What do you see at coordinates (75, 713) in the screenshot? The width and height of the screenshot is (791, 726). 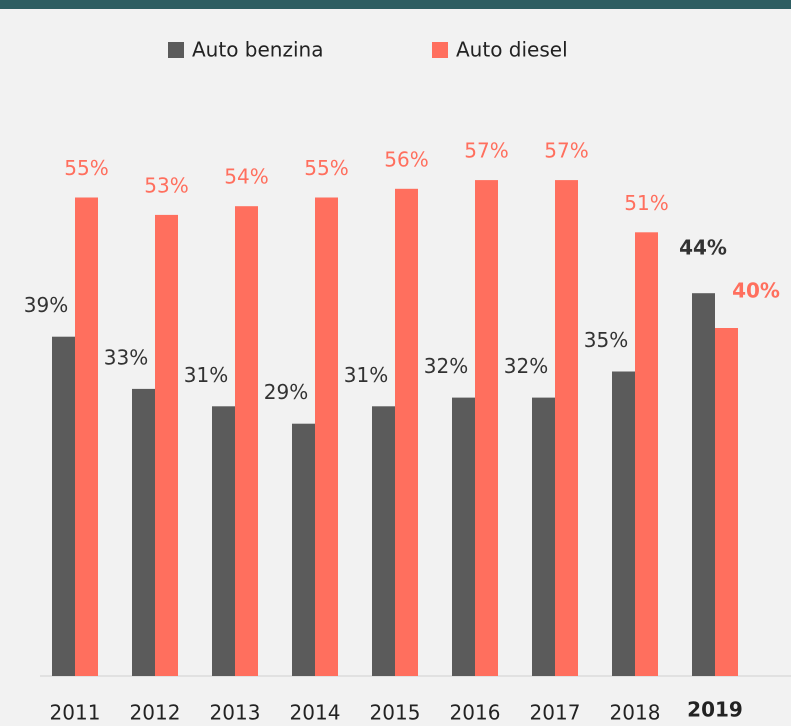 I see `x-tick-label: 2011` at bounding box center [75, 713].